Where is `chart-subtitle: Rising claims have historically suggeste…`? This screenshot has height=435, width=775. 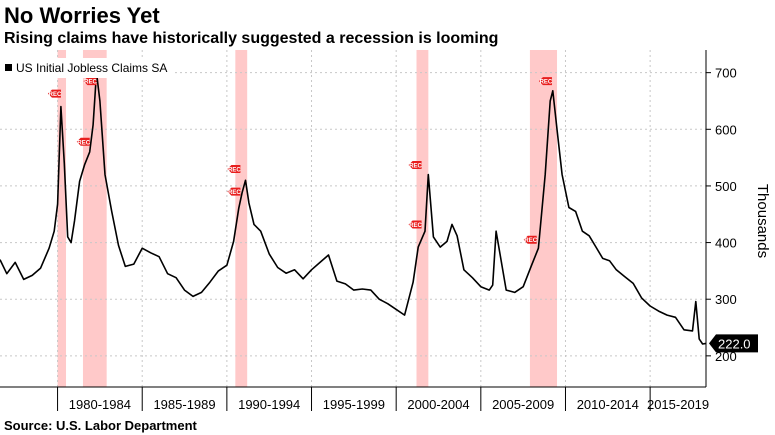 chart-subtitle: Rising claims have historically suggeste… is located at coordinates (251, 38).